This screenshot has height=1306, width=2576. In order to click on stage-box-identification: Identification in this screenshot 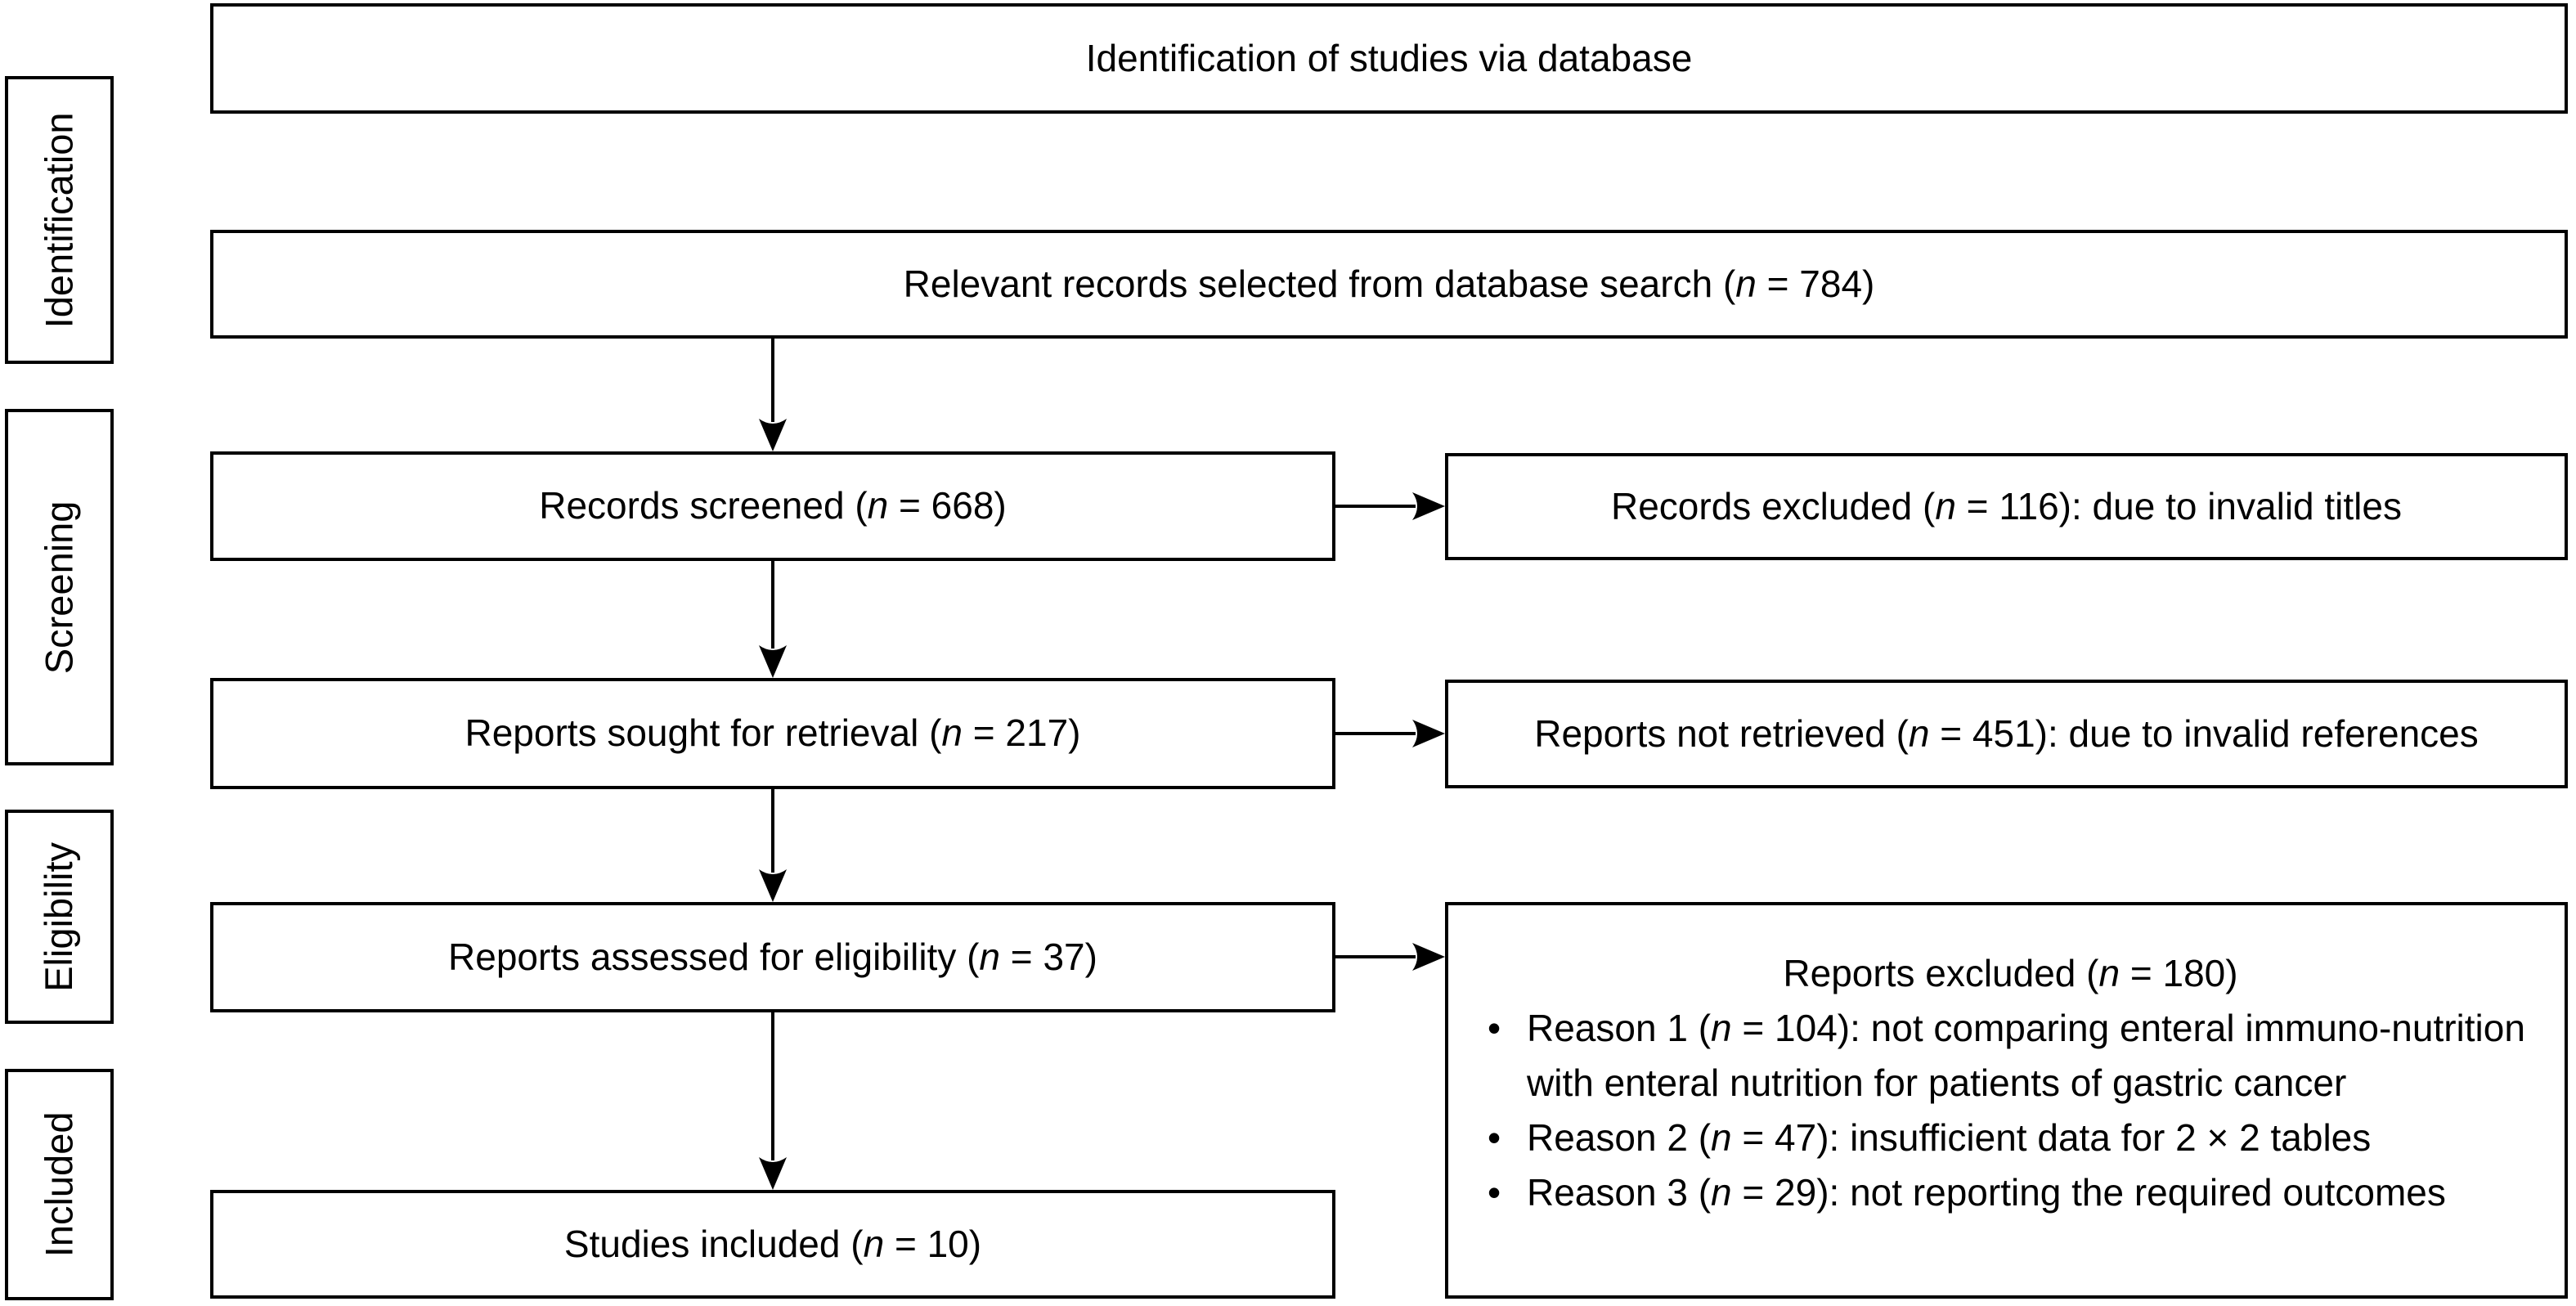, I will do `click(60, 220)`.